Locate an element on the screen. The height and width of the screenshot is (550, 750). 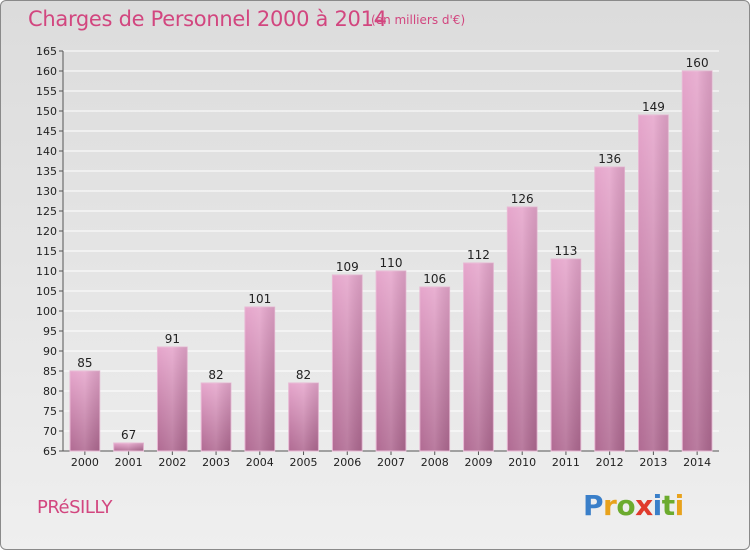
brand-letter: o is located at coordinates (626, 505).